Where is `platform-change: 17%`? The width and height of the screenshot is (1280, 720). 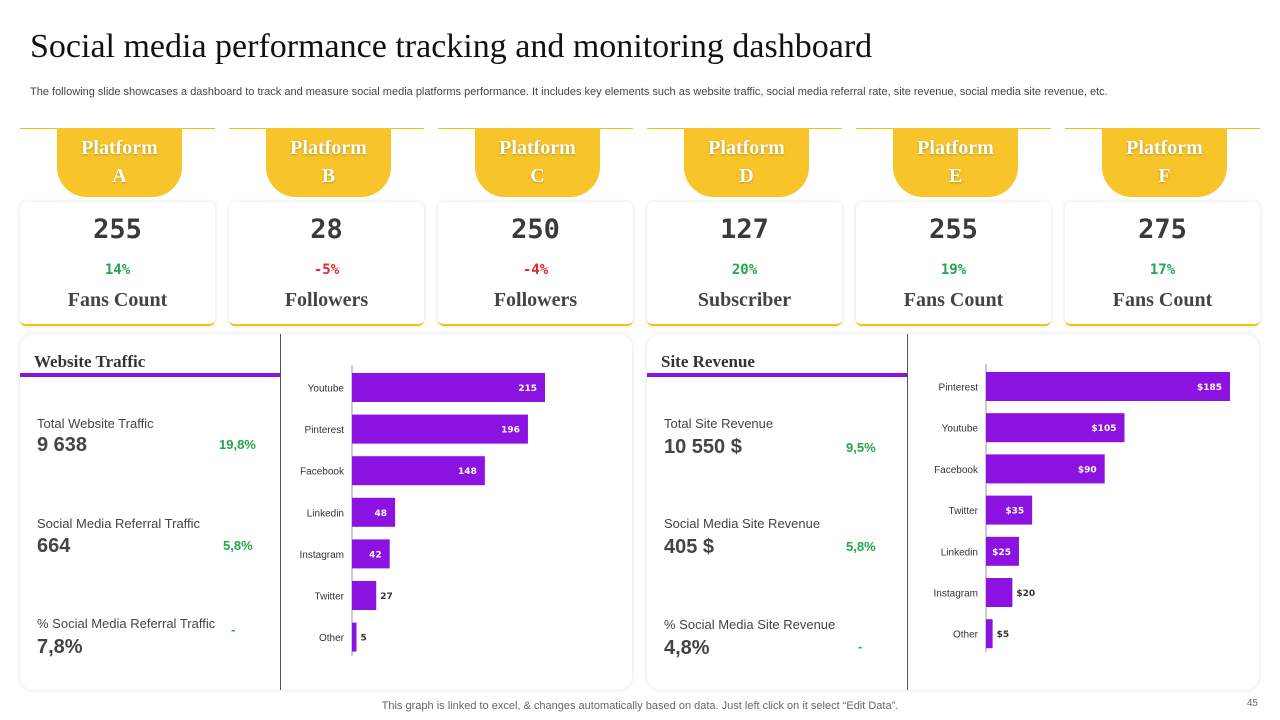 platform-change: 17% is located at coordinates (1162, 270).